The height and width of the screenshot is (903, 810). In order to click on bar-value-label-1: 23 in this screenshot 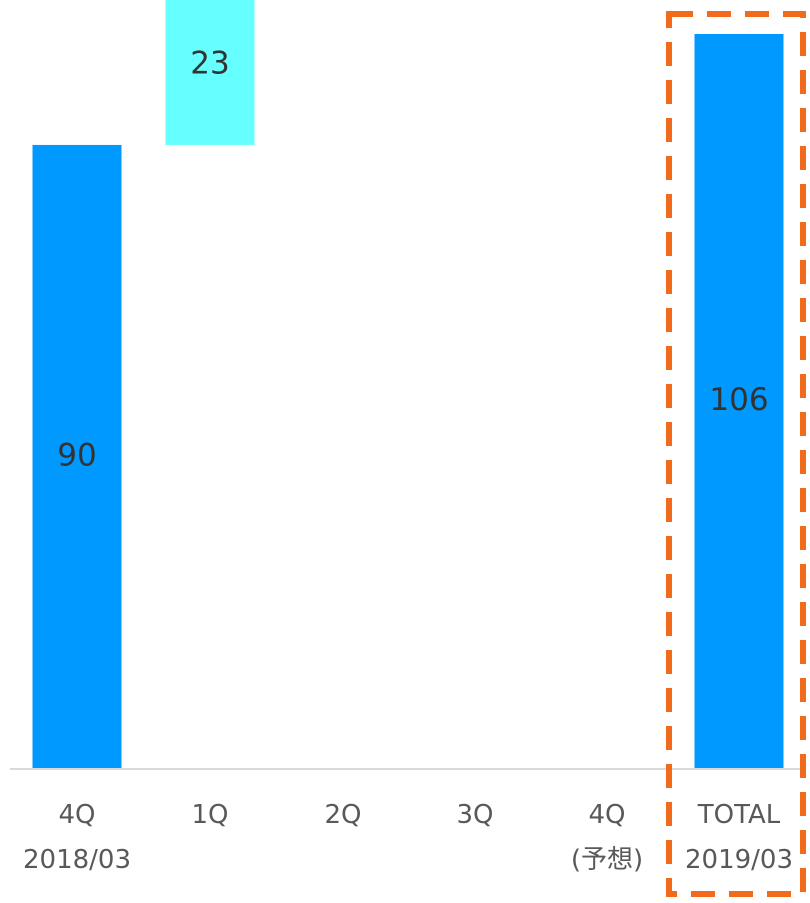, I will do `click(209, 64)`.